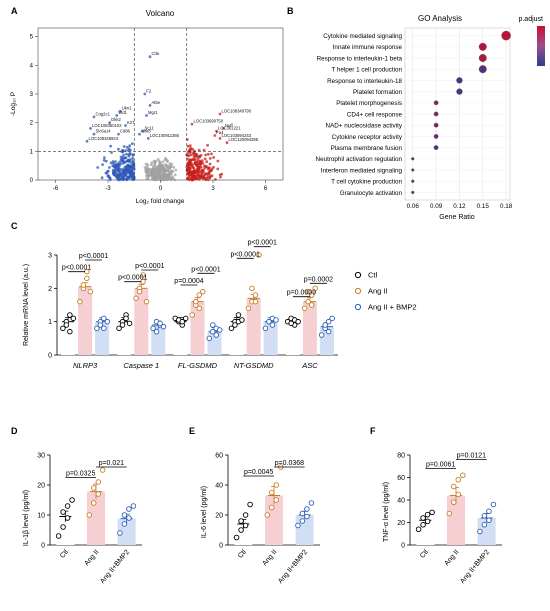 This screenshot has width=550, height=611. What do you see at coordinates (378, 291) in the screenshot?
I see `mrna-legend-label: Ang II` at bounding box center [378, 291].